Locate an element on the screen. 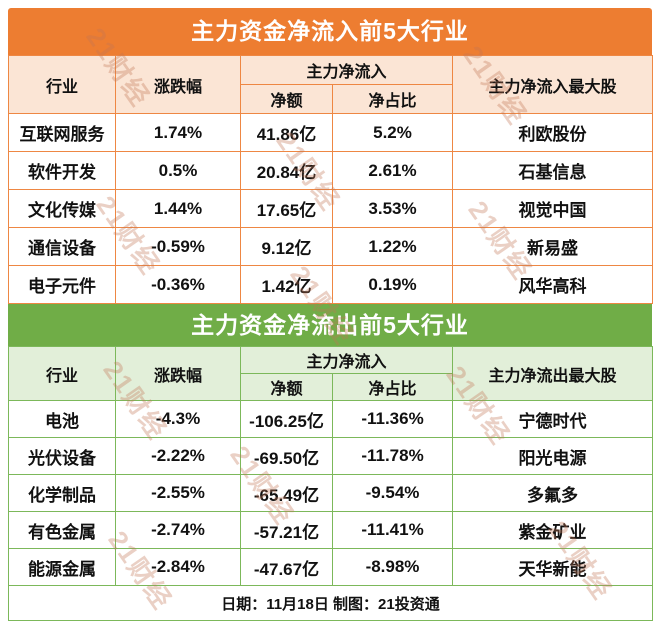 The image size is (660, 626). industry-cell: 通信设备 is located at coordinates (62, 246).